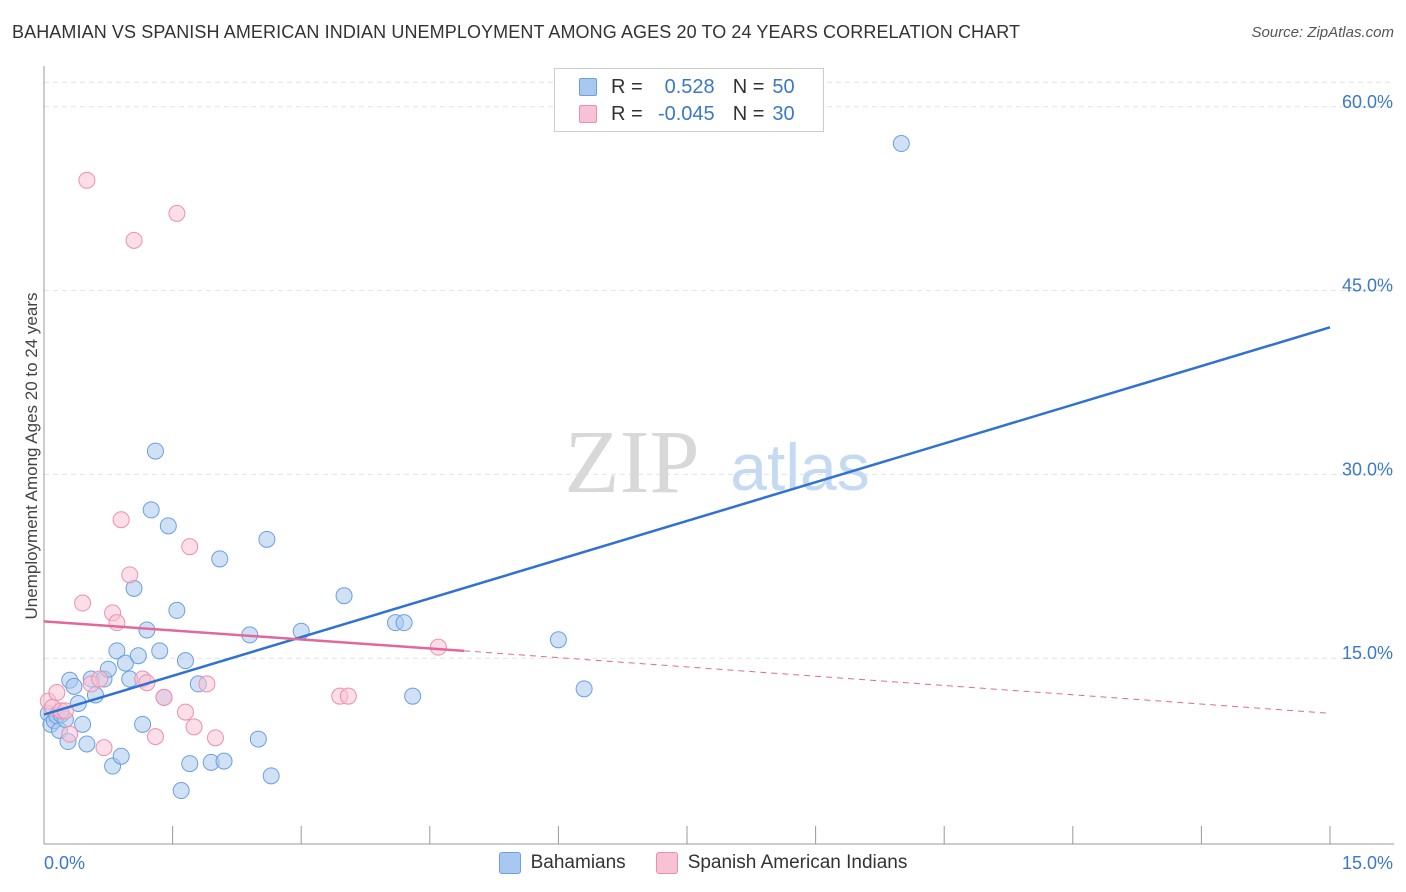  I want to click on stats-legend: R = 0.528 N = 50 R = -0.045 N = 30, so click(689, 100).